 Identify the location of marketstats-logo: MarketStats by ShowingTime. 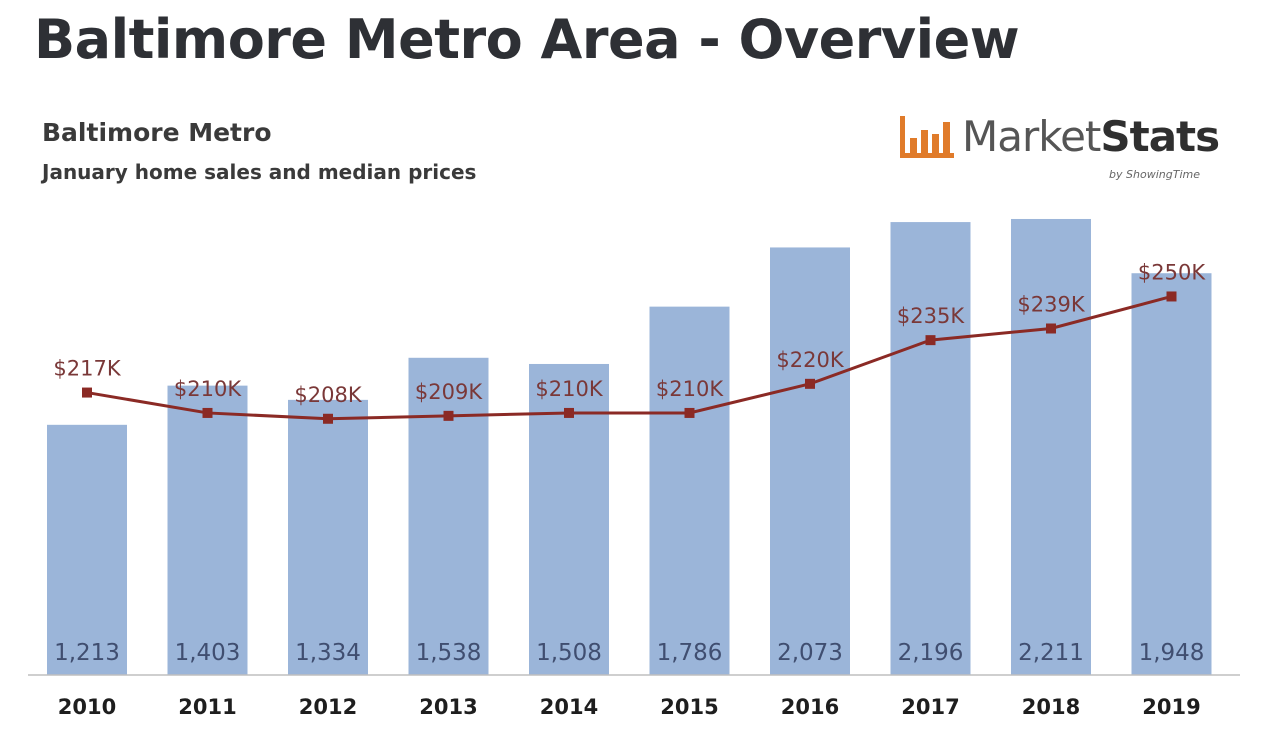
(1059, 152).